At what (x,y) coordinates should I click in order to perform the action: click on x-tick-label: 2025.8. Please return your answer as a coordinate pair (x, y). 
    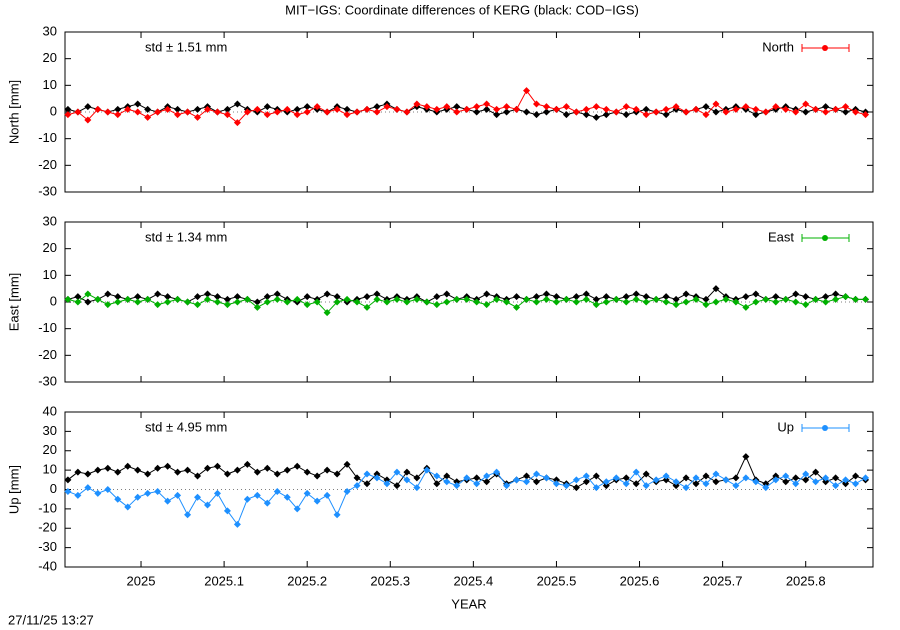
    Looking at the image, I should click on (806, 580).